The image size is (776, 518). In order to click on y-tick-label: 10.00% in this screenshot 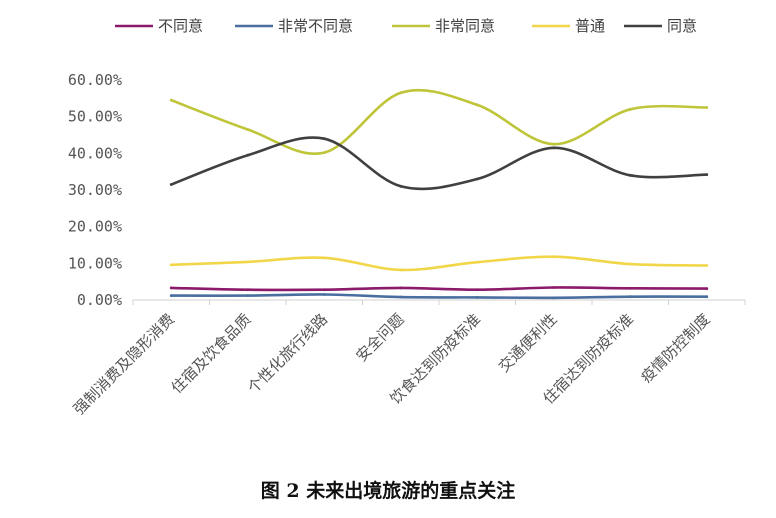, I will do `click(95, 263)`.